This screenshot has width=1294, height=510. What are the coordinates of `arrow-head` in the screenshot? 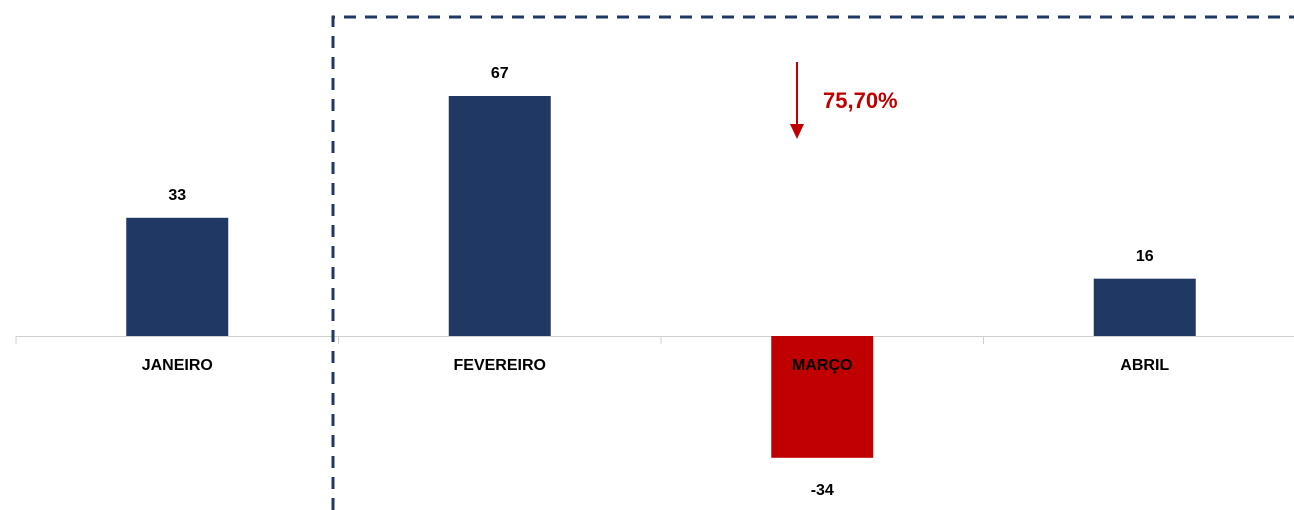 It's located at (797, 131).